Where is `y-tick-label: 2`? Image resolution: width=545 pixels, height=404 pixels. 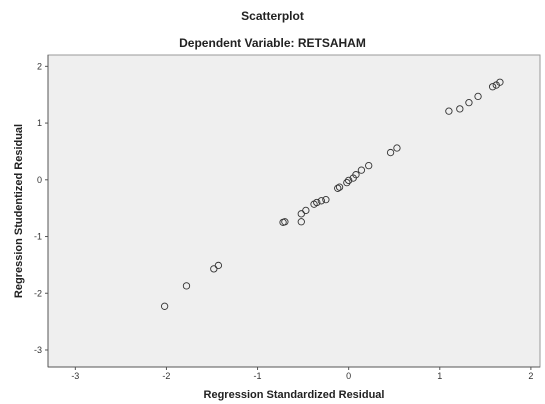 y-tick-label: 2 is located at coordinates (39, 66).